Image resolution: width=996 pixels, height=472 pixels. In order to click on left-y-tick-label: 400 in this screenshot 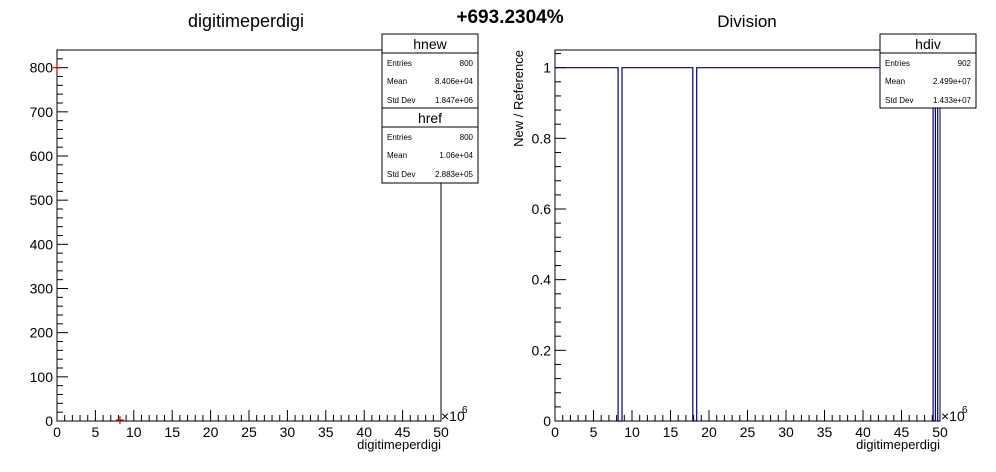, I will do `click(42, 244)`.